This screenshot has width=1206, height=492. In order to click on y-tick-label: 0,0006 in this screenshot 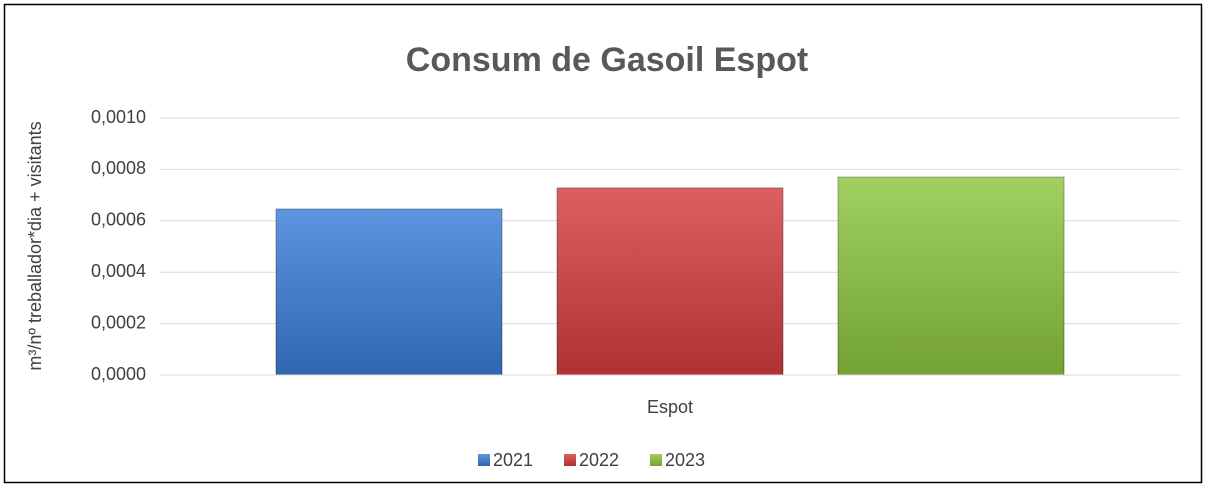, I will do `click(118, 220)`.